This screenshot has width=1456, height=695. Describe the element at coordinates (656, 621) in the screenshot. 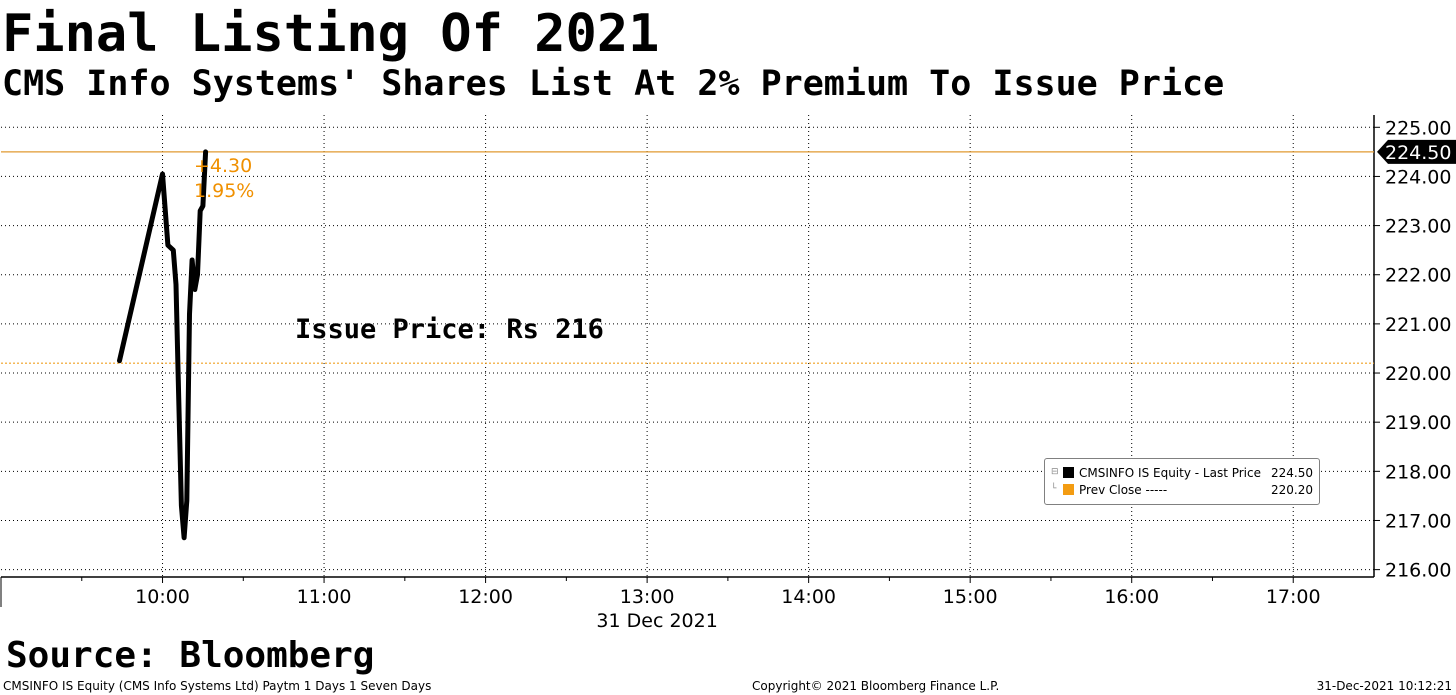

I see `x-axis-date-label: 31 Dec 2021` at that location.